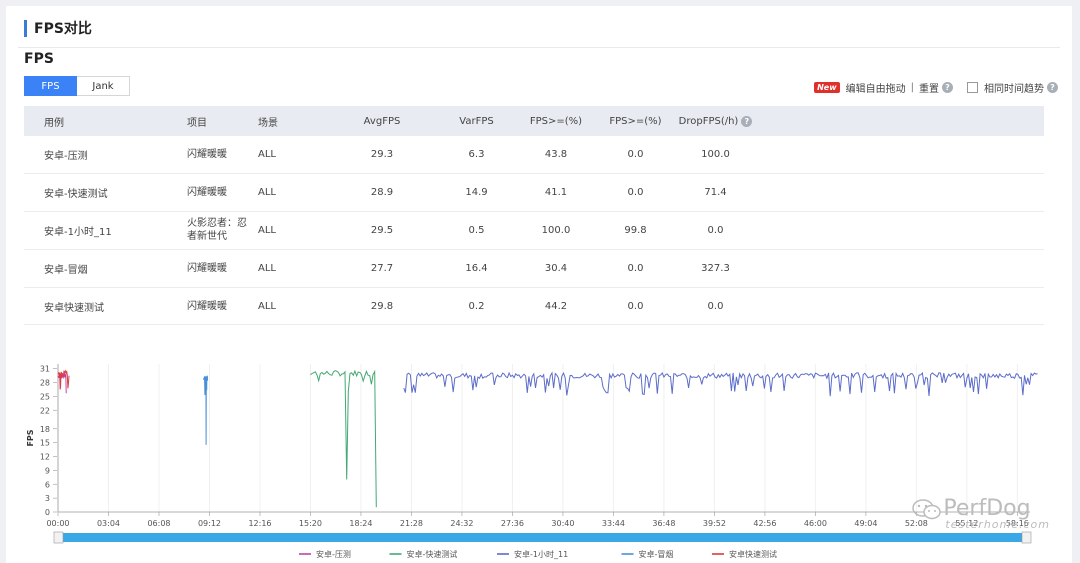 The height and width of the screenshot is (563, 1080). I want to click on chart-toolbar: New 编辑自由拖动 | 重置 ? 相同时间趋势 ?, so click(936, 87).